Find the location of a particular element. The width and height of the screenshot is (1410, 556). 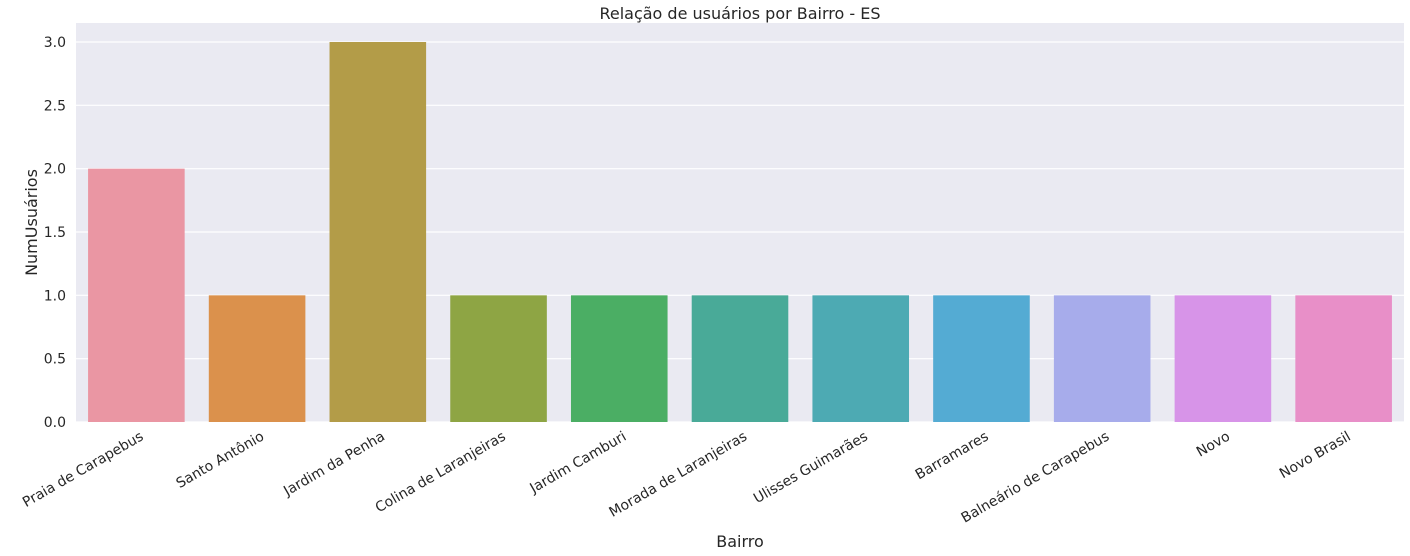

chart-title: Relação de usuários por Bairro - ES is located at coordinates (739, 13).